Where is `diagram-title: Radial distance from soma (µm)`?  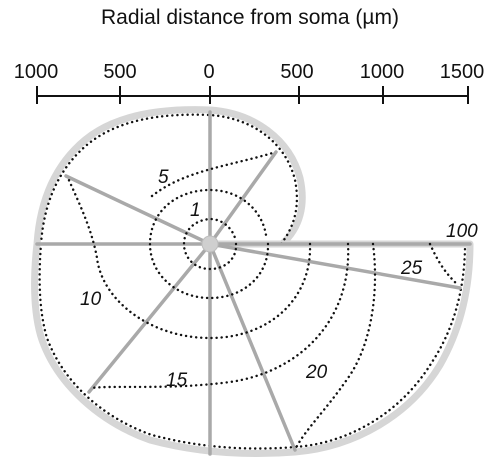
diagram-title: Radial distance from soma (µm) is located at coordinates (250, 17).